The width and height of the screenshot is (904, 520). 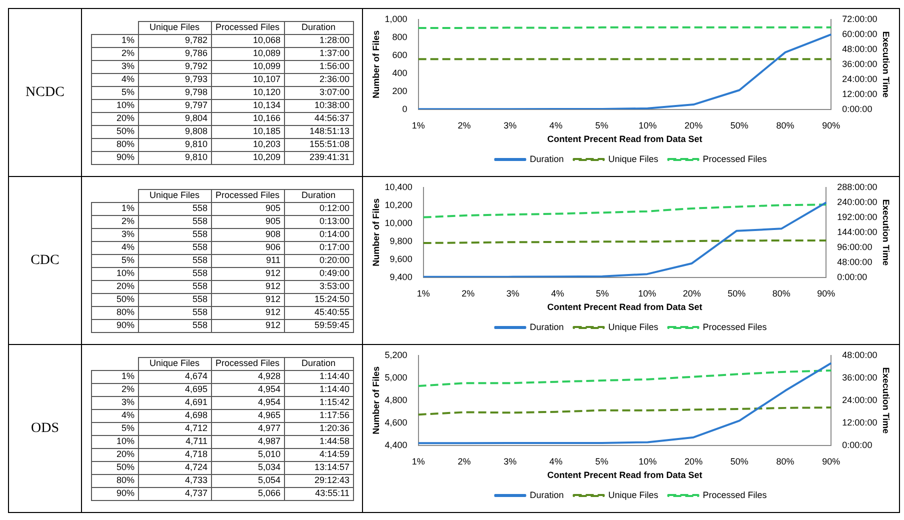 I want to click on data-label: 9,808, so click(x=174, y=131).